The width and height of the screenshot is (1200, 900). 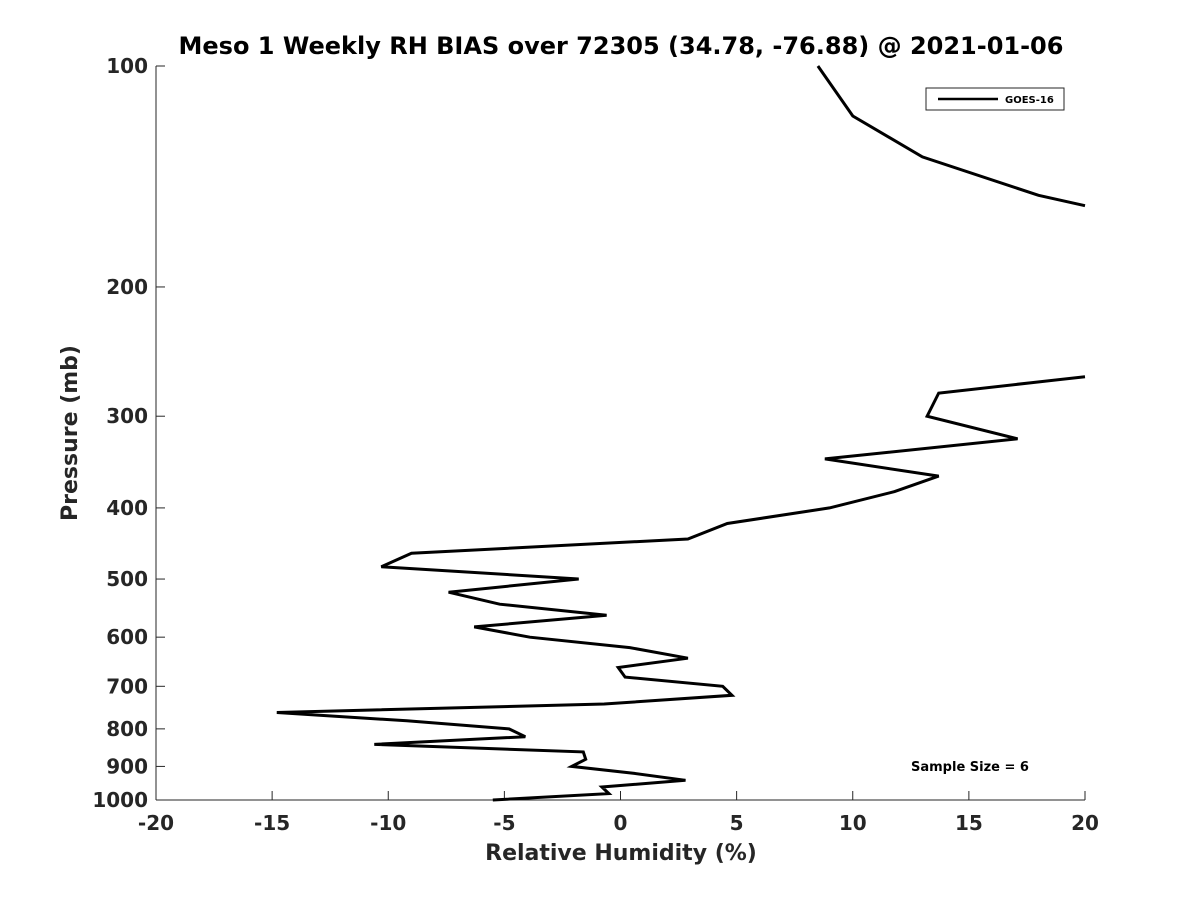 I want to click on x-tick-label: -10, so click(x=388, y=823).